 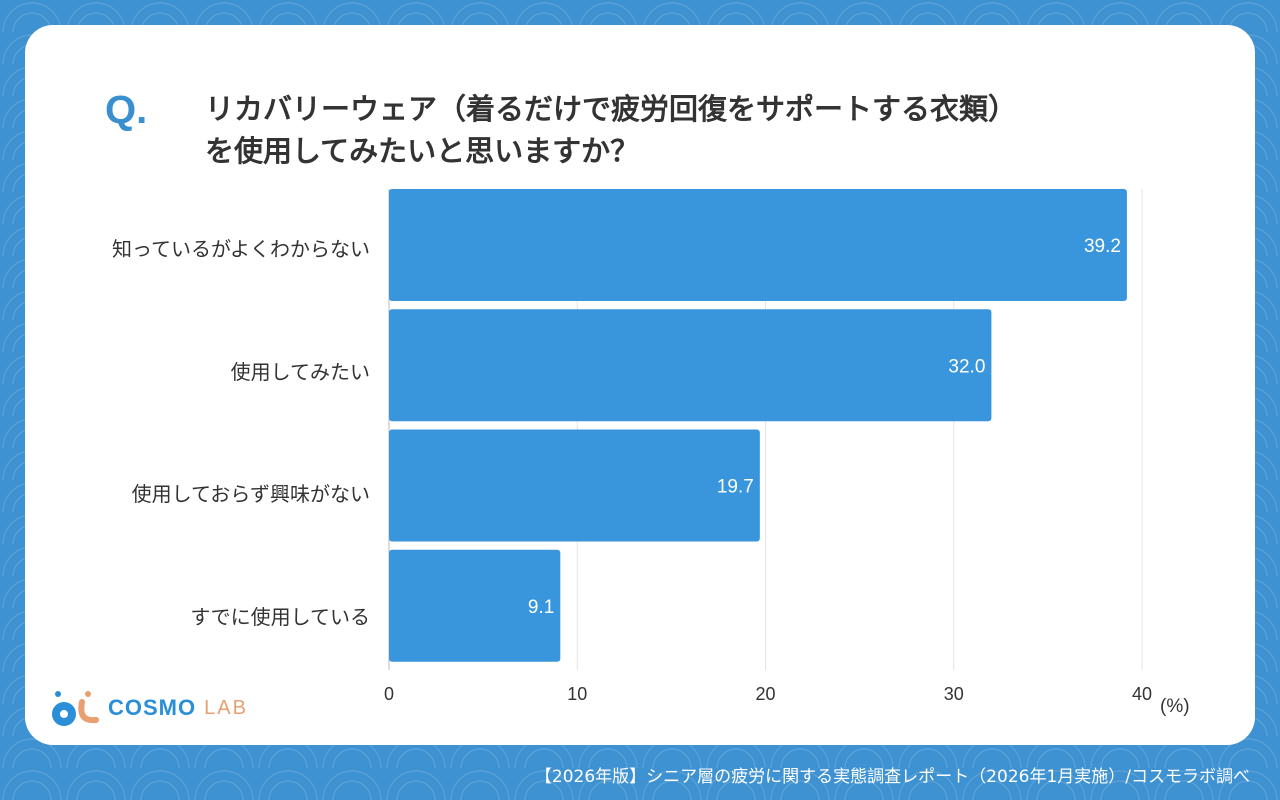 What do you see at coordinates (765, 694) in the screenshot?
I see `x-tick-label: 20` at bounding box center [765, 694].